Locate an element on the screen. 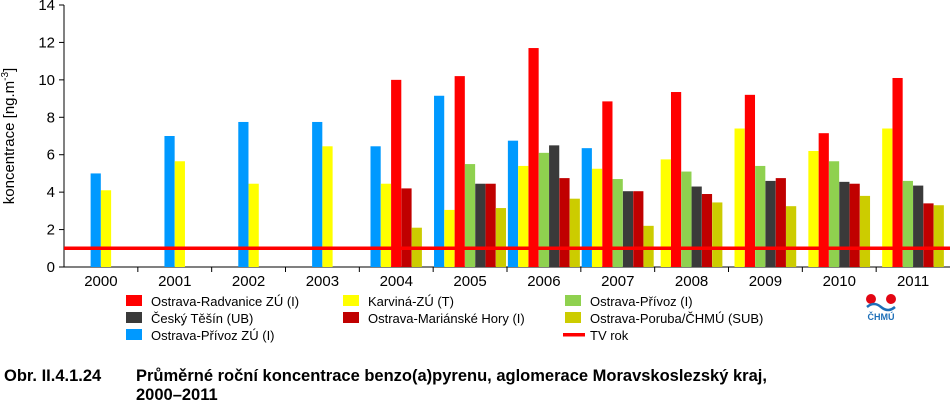  x-tick-label: 2004 is located at coordinates (396, 281).